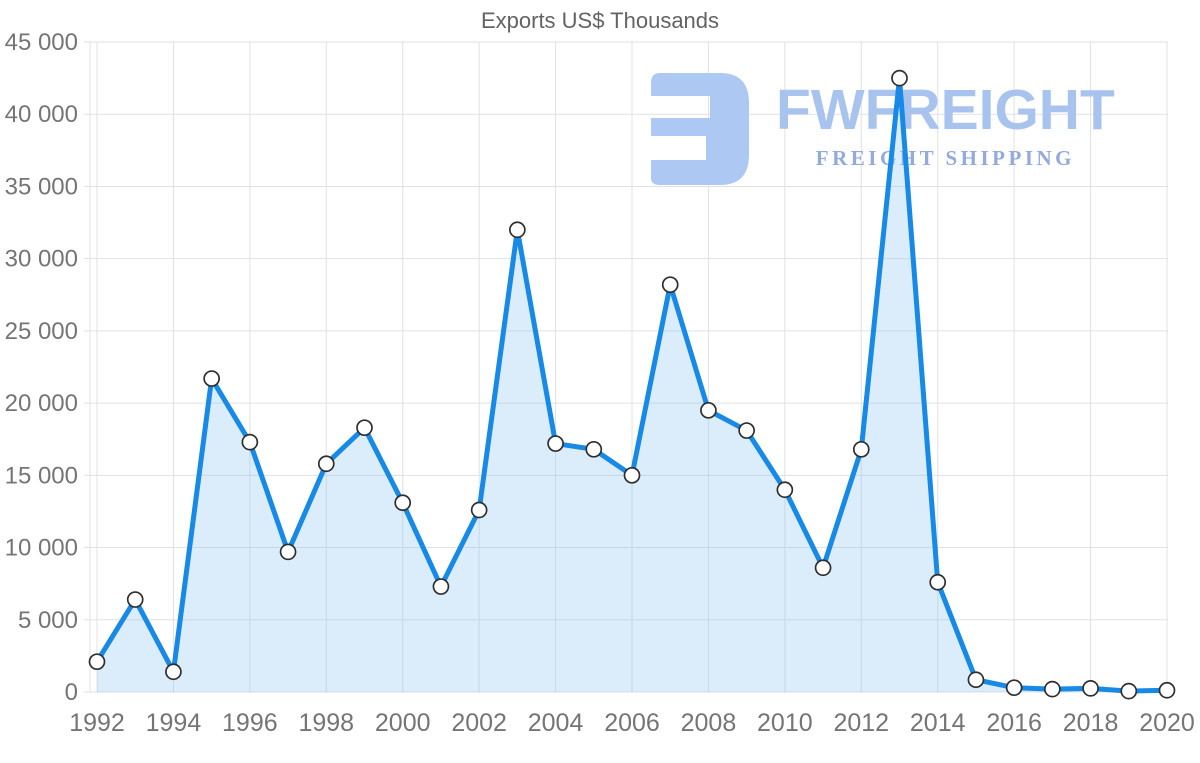  What do you see at coordinates (41, 475) in the screenshot?
I see `y-axis-tick-label: 15 000` at bounding box center [41, 475].